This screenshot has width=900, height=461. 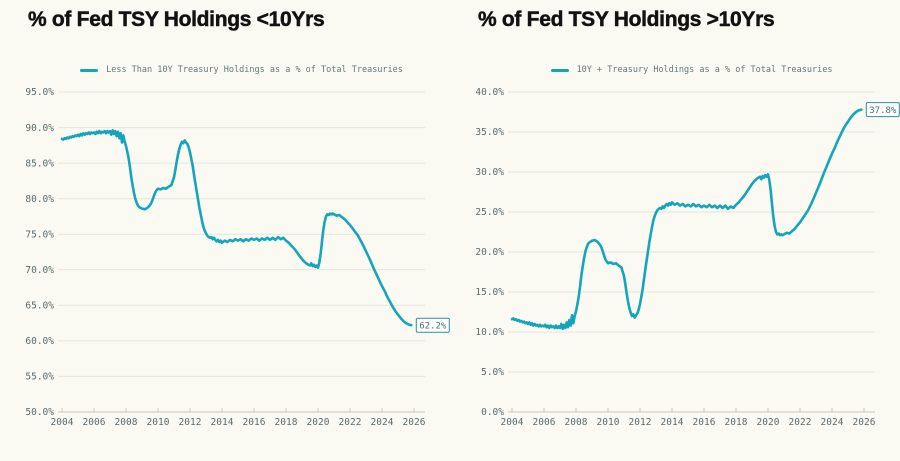 What do you see at coordinates (39, 341) in the screenshot?
I see `y-tick-label: 60.0%` at bounding box center [39, 341].